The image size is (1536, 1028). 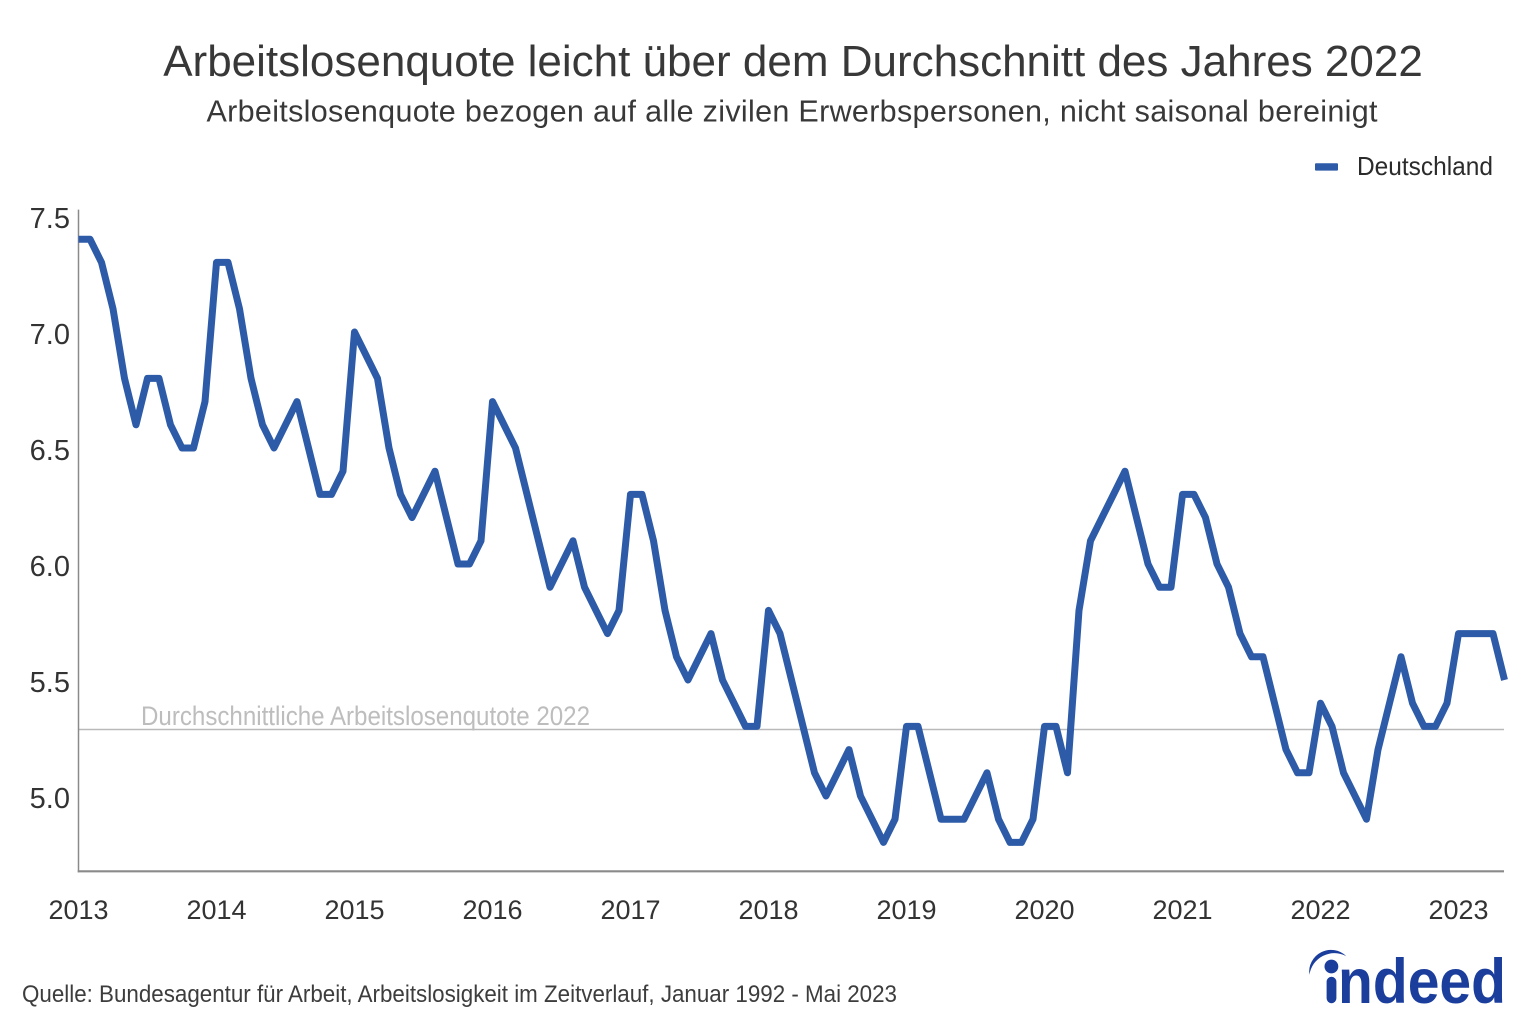 I want to click on svg-text: 2018, so click(x=768, y=910).